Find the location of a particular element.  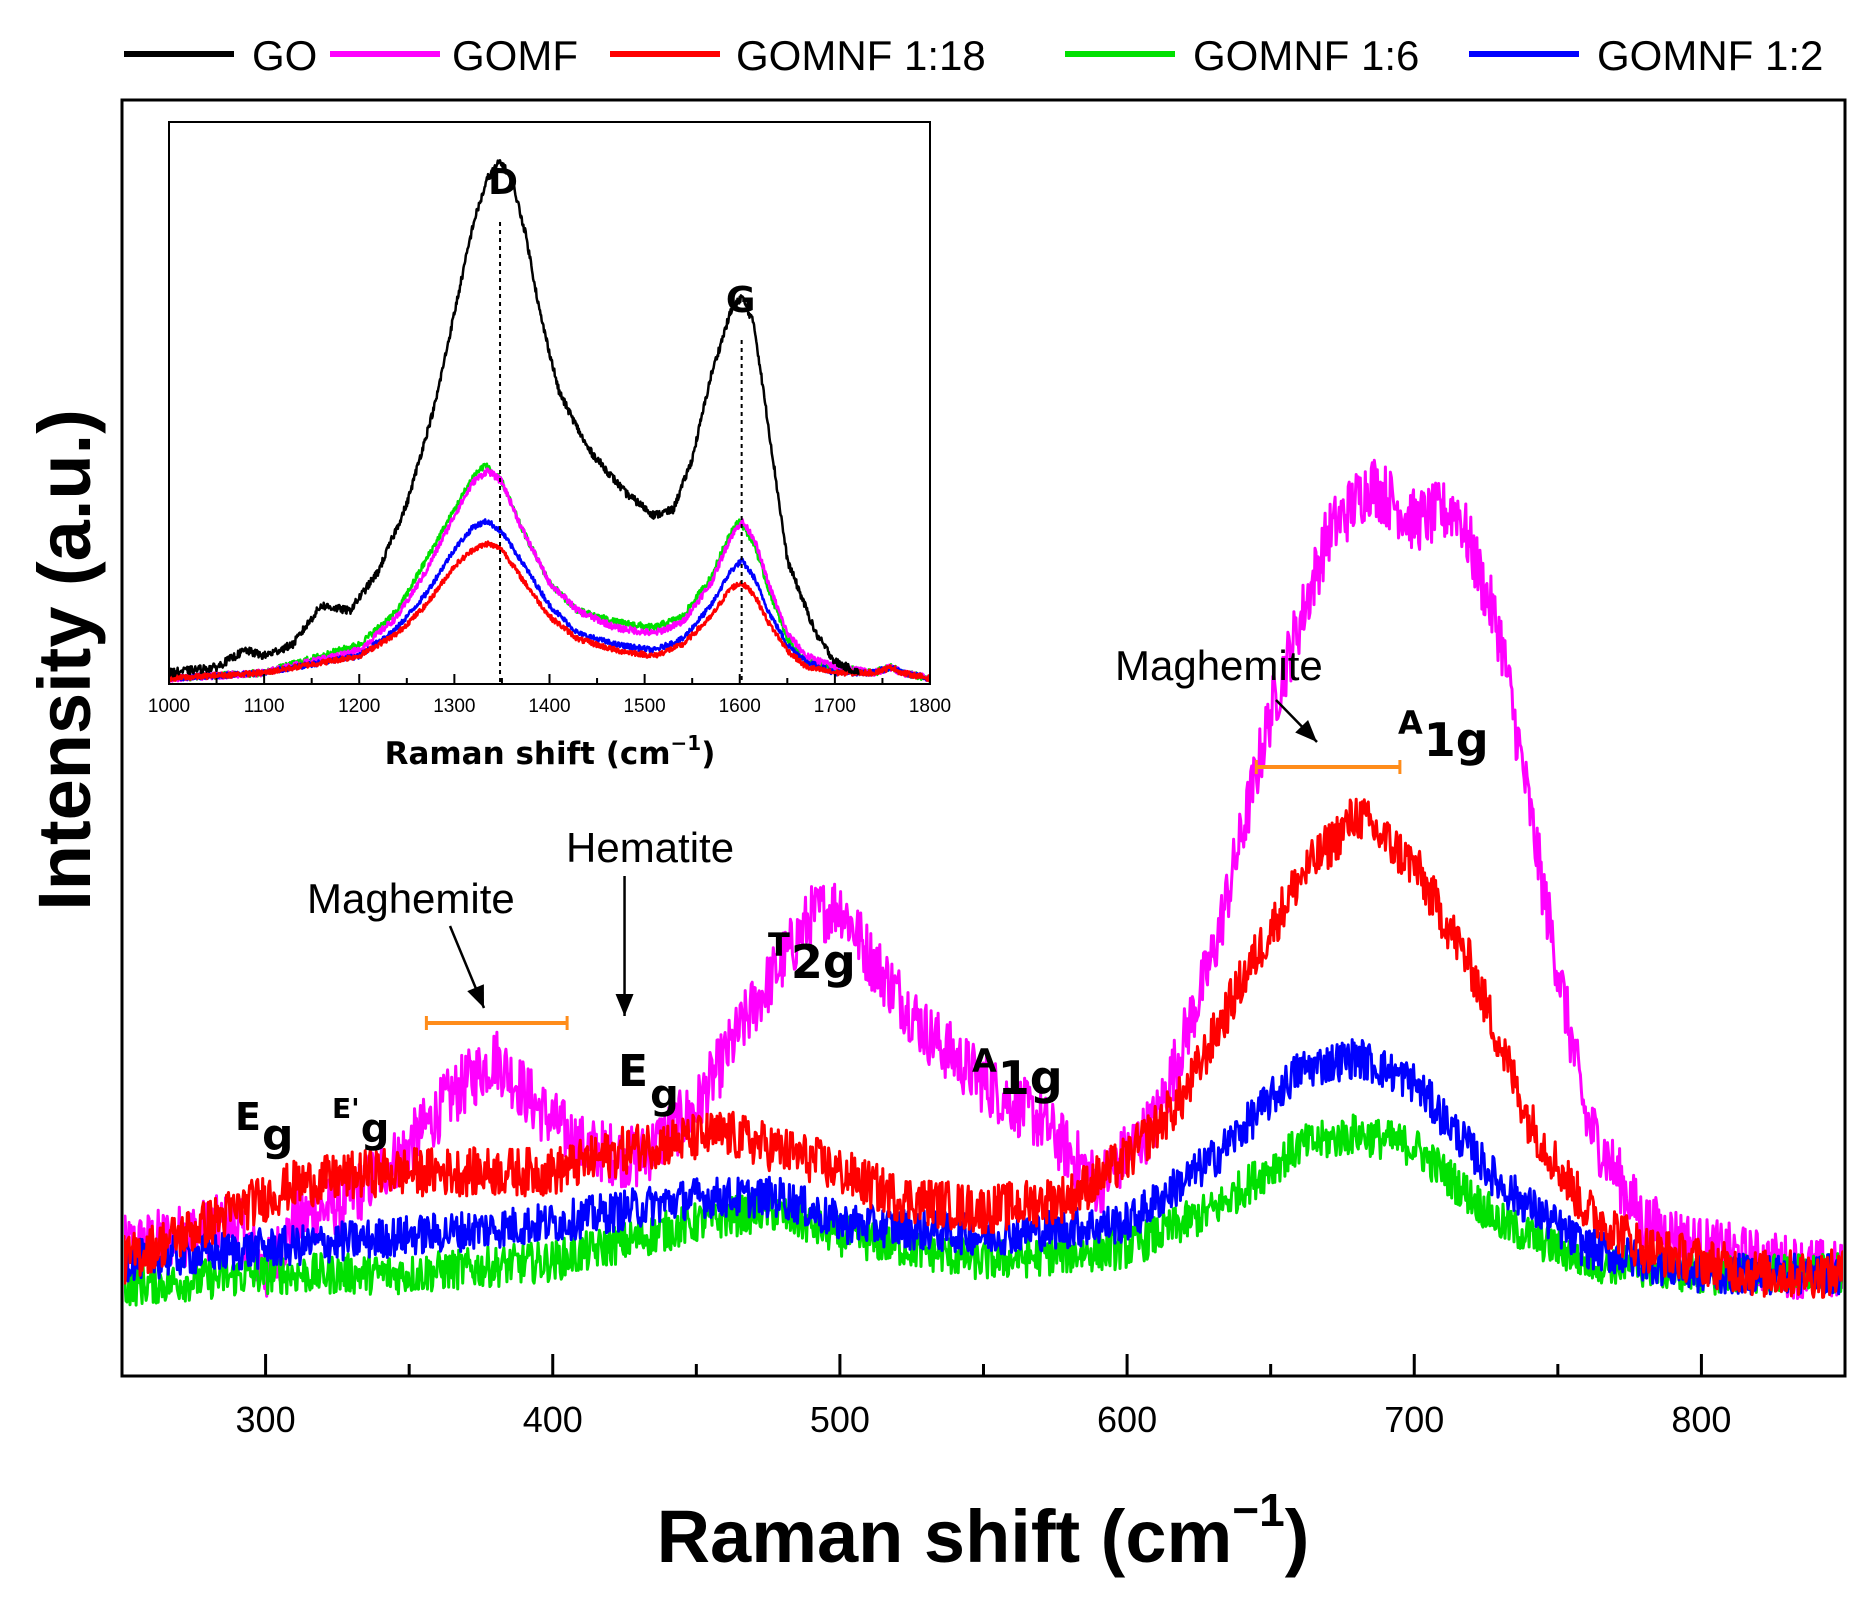

inset-x-tick-label: 1500 is located at coordinates (644, 706).